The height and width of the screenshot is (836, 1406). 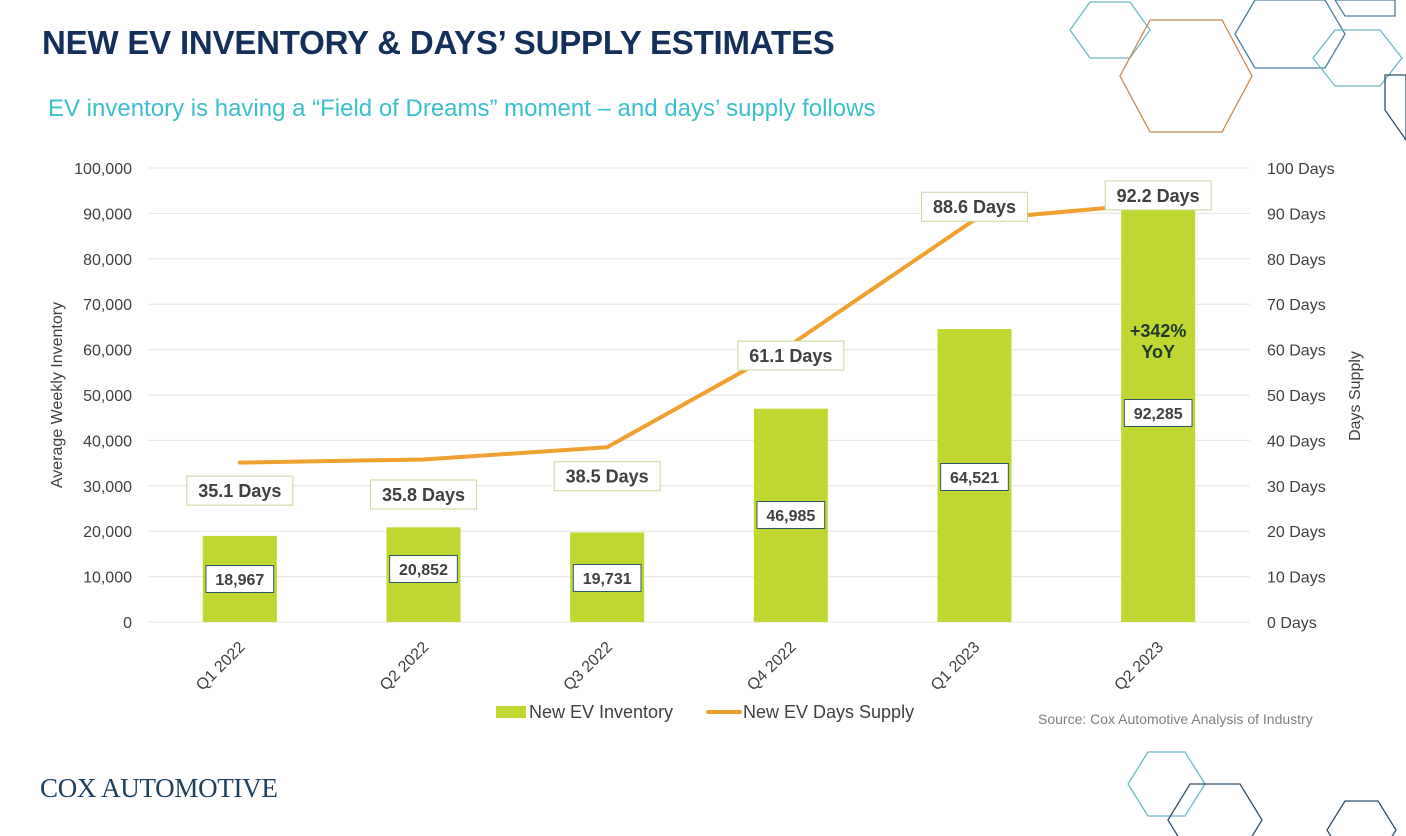 I want to click on line-data-label: 88.6 Days, so click(x=974, y=207).